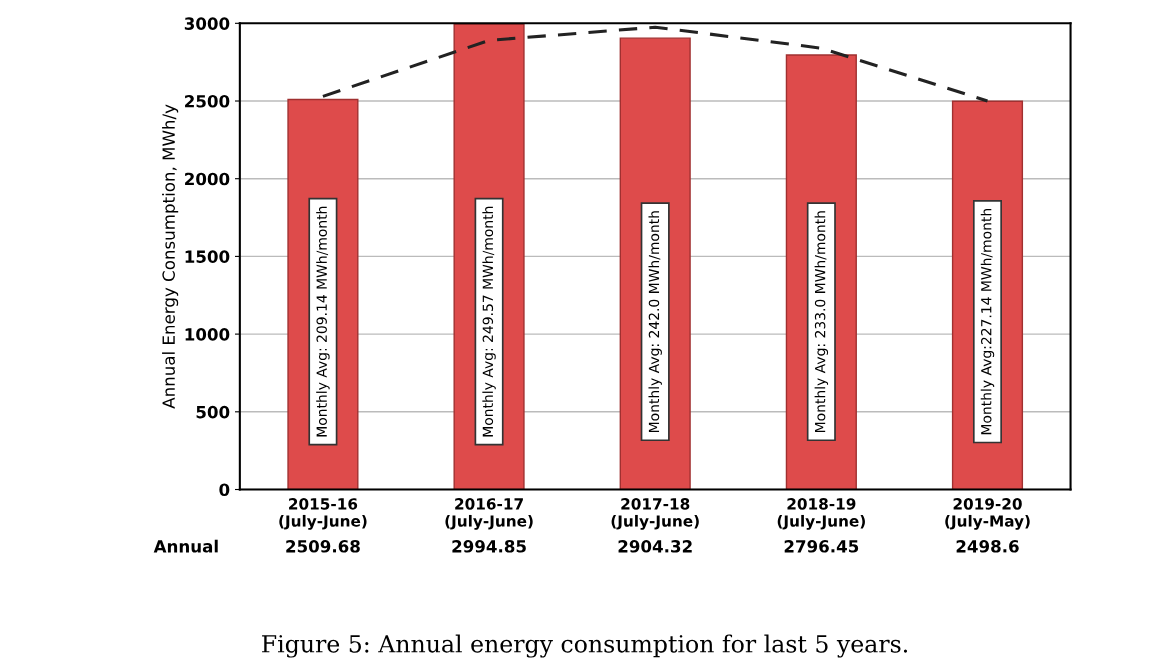  What do you see at coordinates (489, 546) in the screenshot?
I see `data-label: 2994.85` at bounding box center [489, 546].